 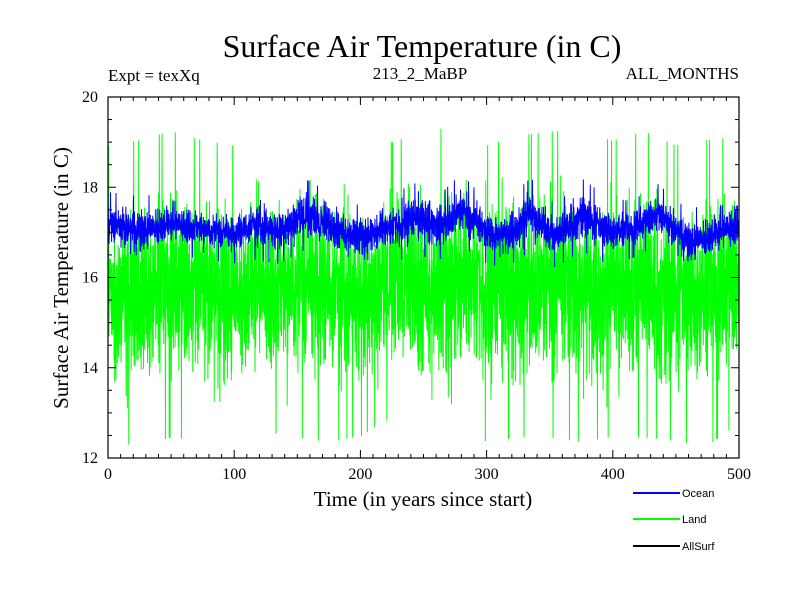 What do you see at coordinates (90, 368) in the screenshot?
I see `y-tick-label: 14` at bounding box center [90, 368].